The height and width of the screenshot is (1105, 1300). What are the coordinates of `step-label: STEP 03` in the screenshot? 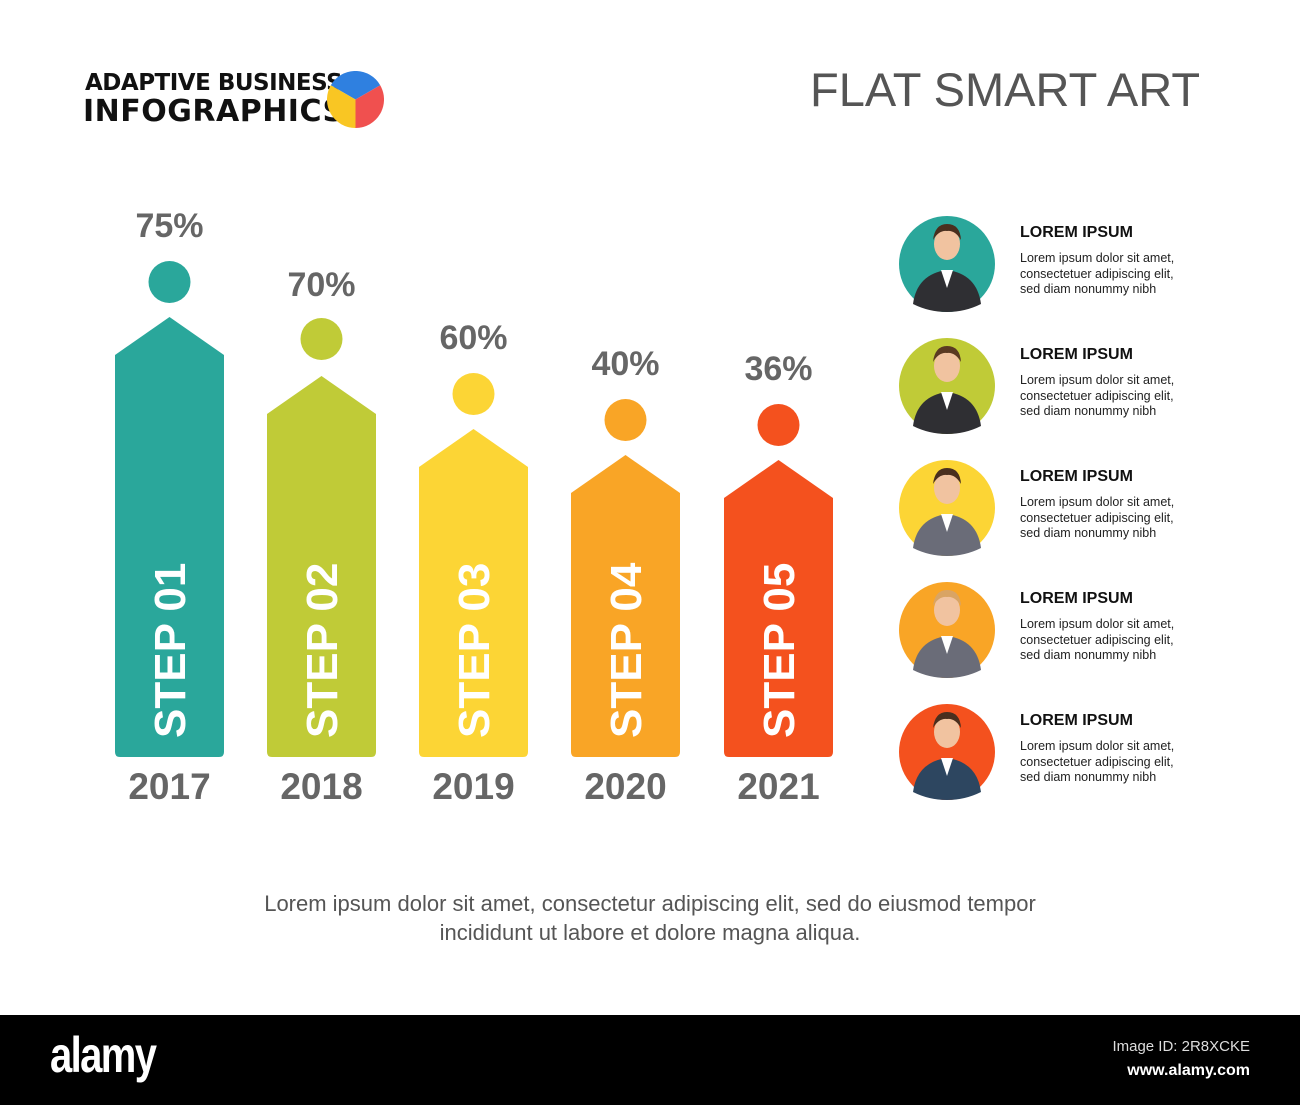 It's located at (474, 650).